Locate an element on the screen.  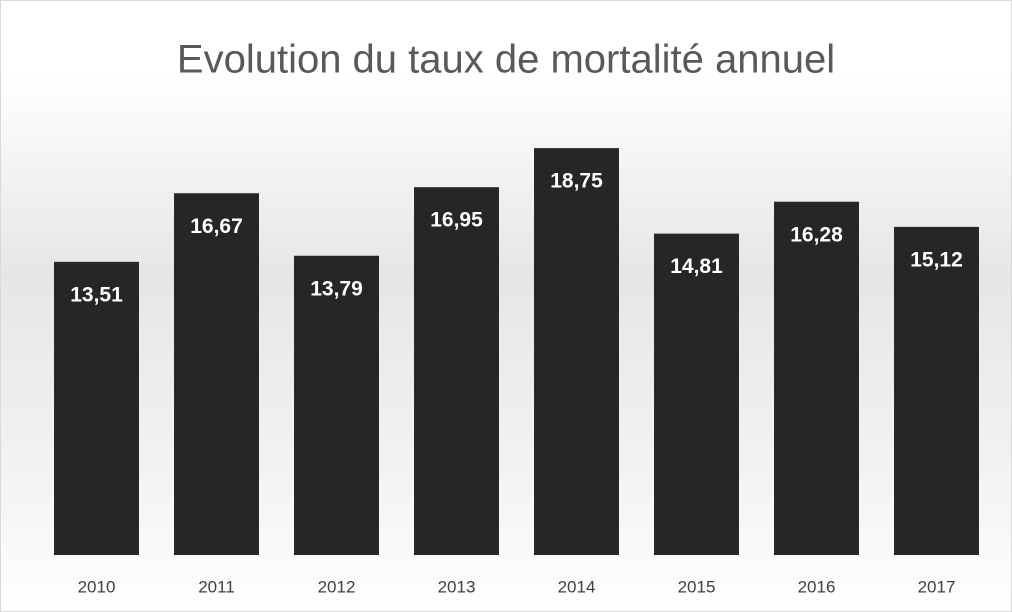
x-tick-label: 2017 is located at coordinates (937, 586).